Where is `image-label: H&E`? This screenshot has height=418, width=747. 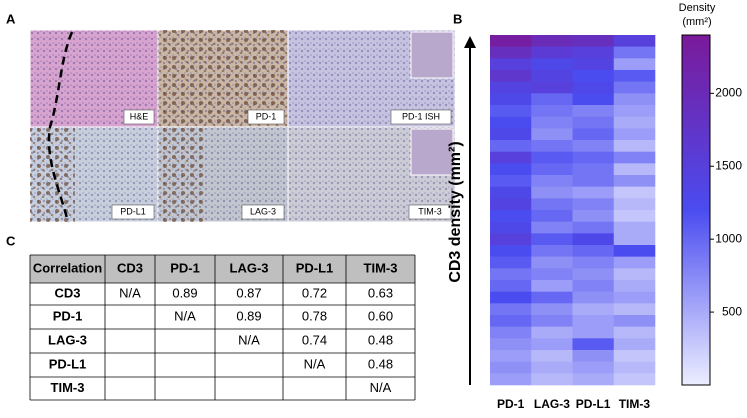
image-label: H&E is located at coordinates (139, 116).